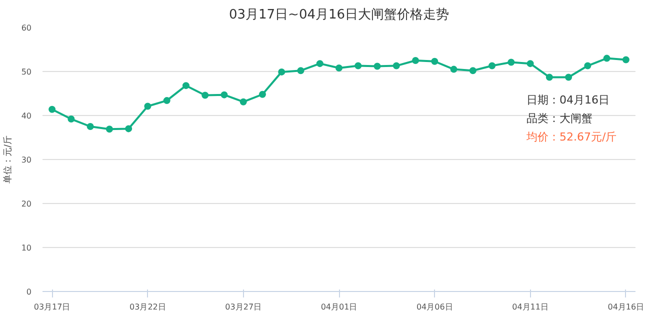 The width and height of the screenshot is (649, 314). I want to click on y-tick-label: 60, so click(26, 28).